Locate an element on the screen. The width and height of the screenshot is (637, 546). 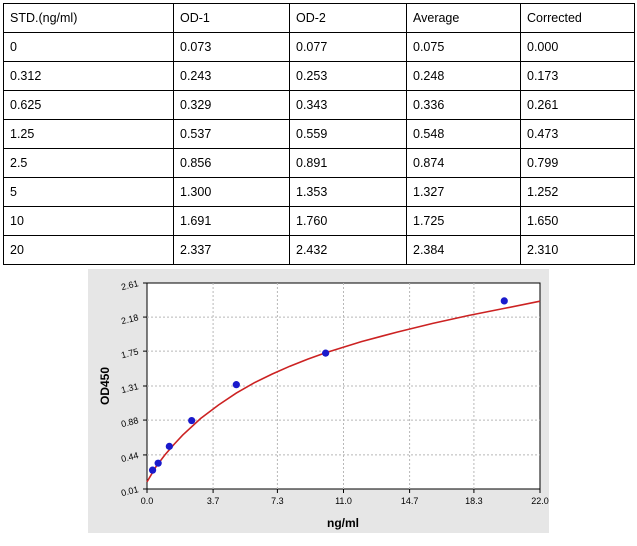
cell-od2: 1.760 is located at coordinates (348, 221).